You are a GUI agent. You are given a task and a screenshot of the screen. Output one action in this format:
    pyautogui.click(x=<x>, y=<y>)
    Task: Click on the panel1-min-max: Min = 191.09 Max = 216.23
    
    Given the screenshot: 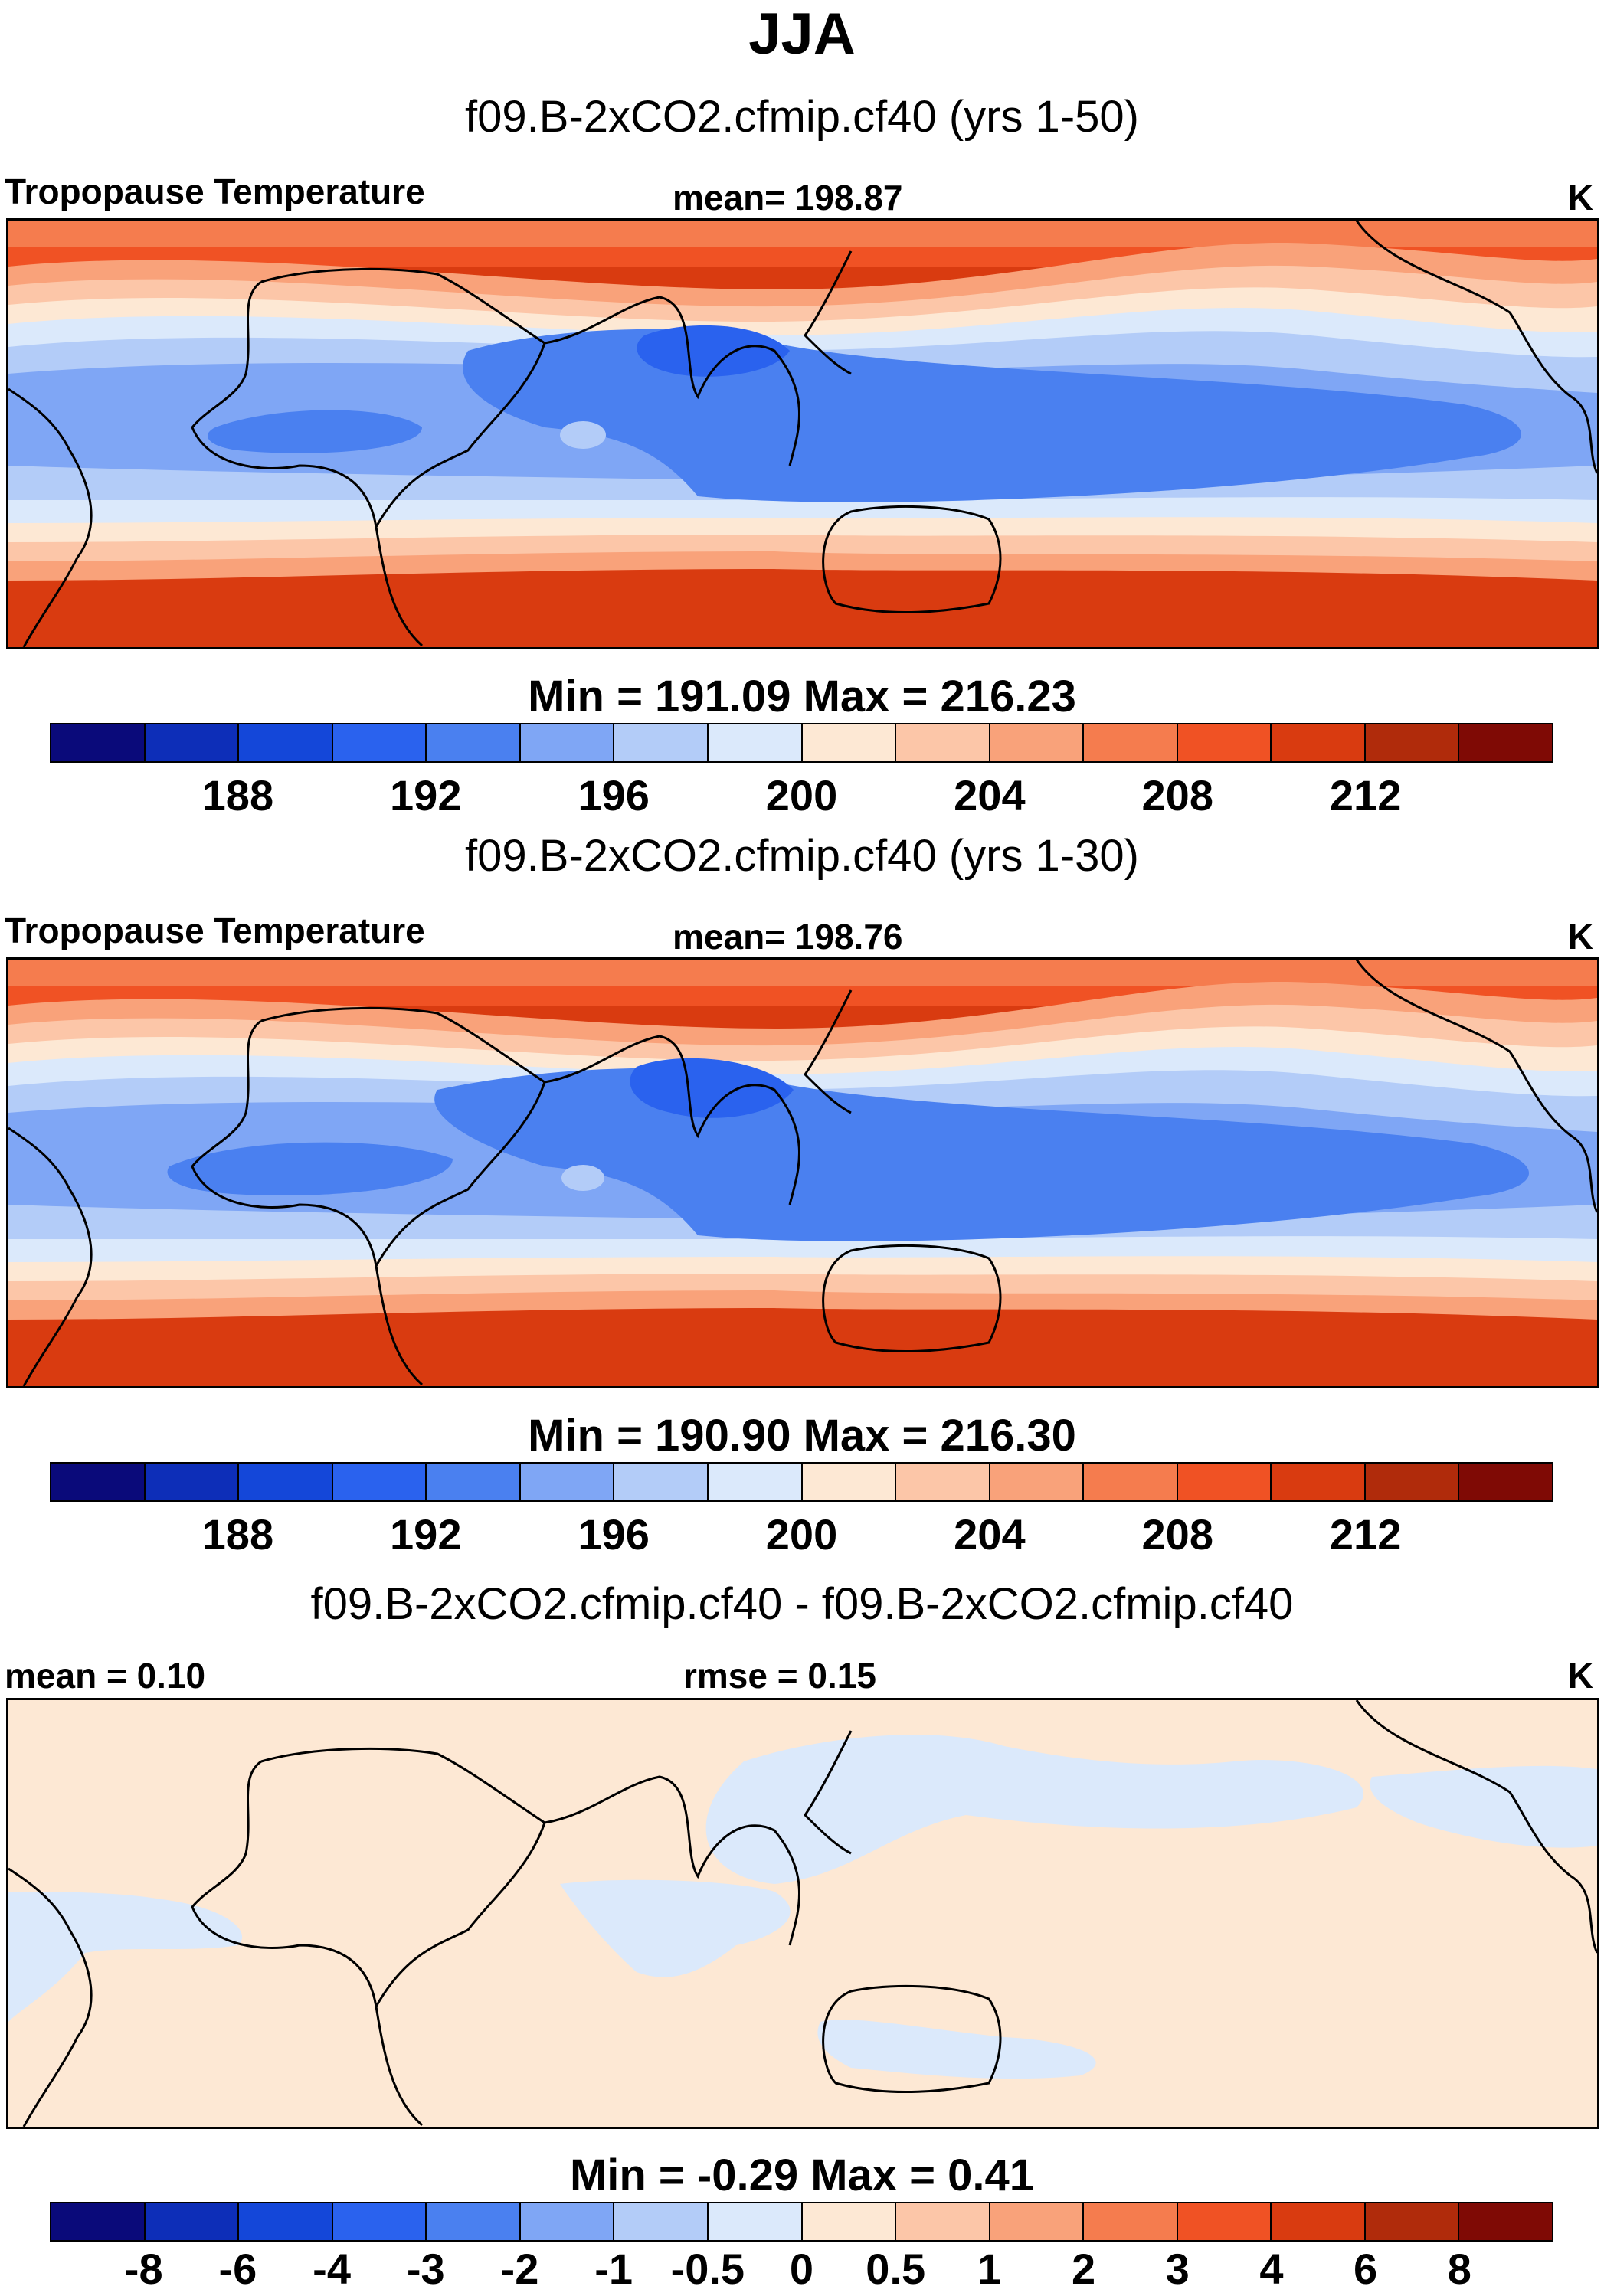 What is the action you would take?
    pyautogui.click(x=802, y=696)
    